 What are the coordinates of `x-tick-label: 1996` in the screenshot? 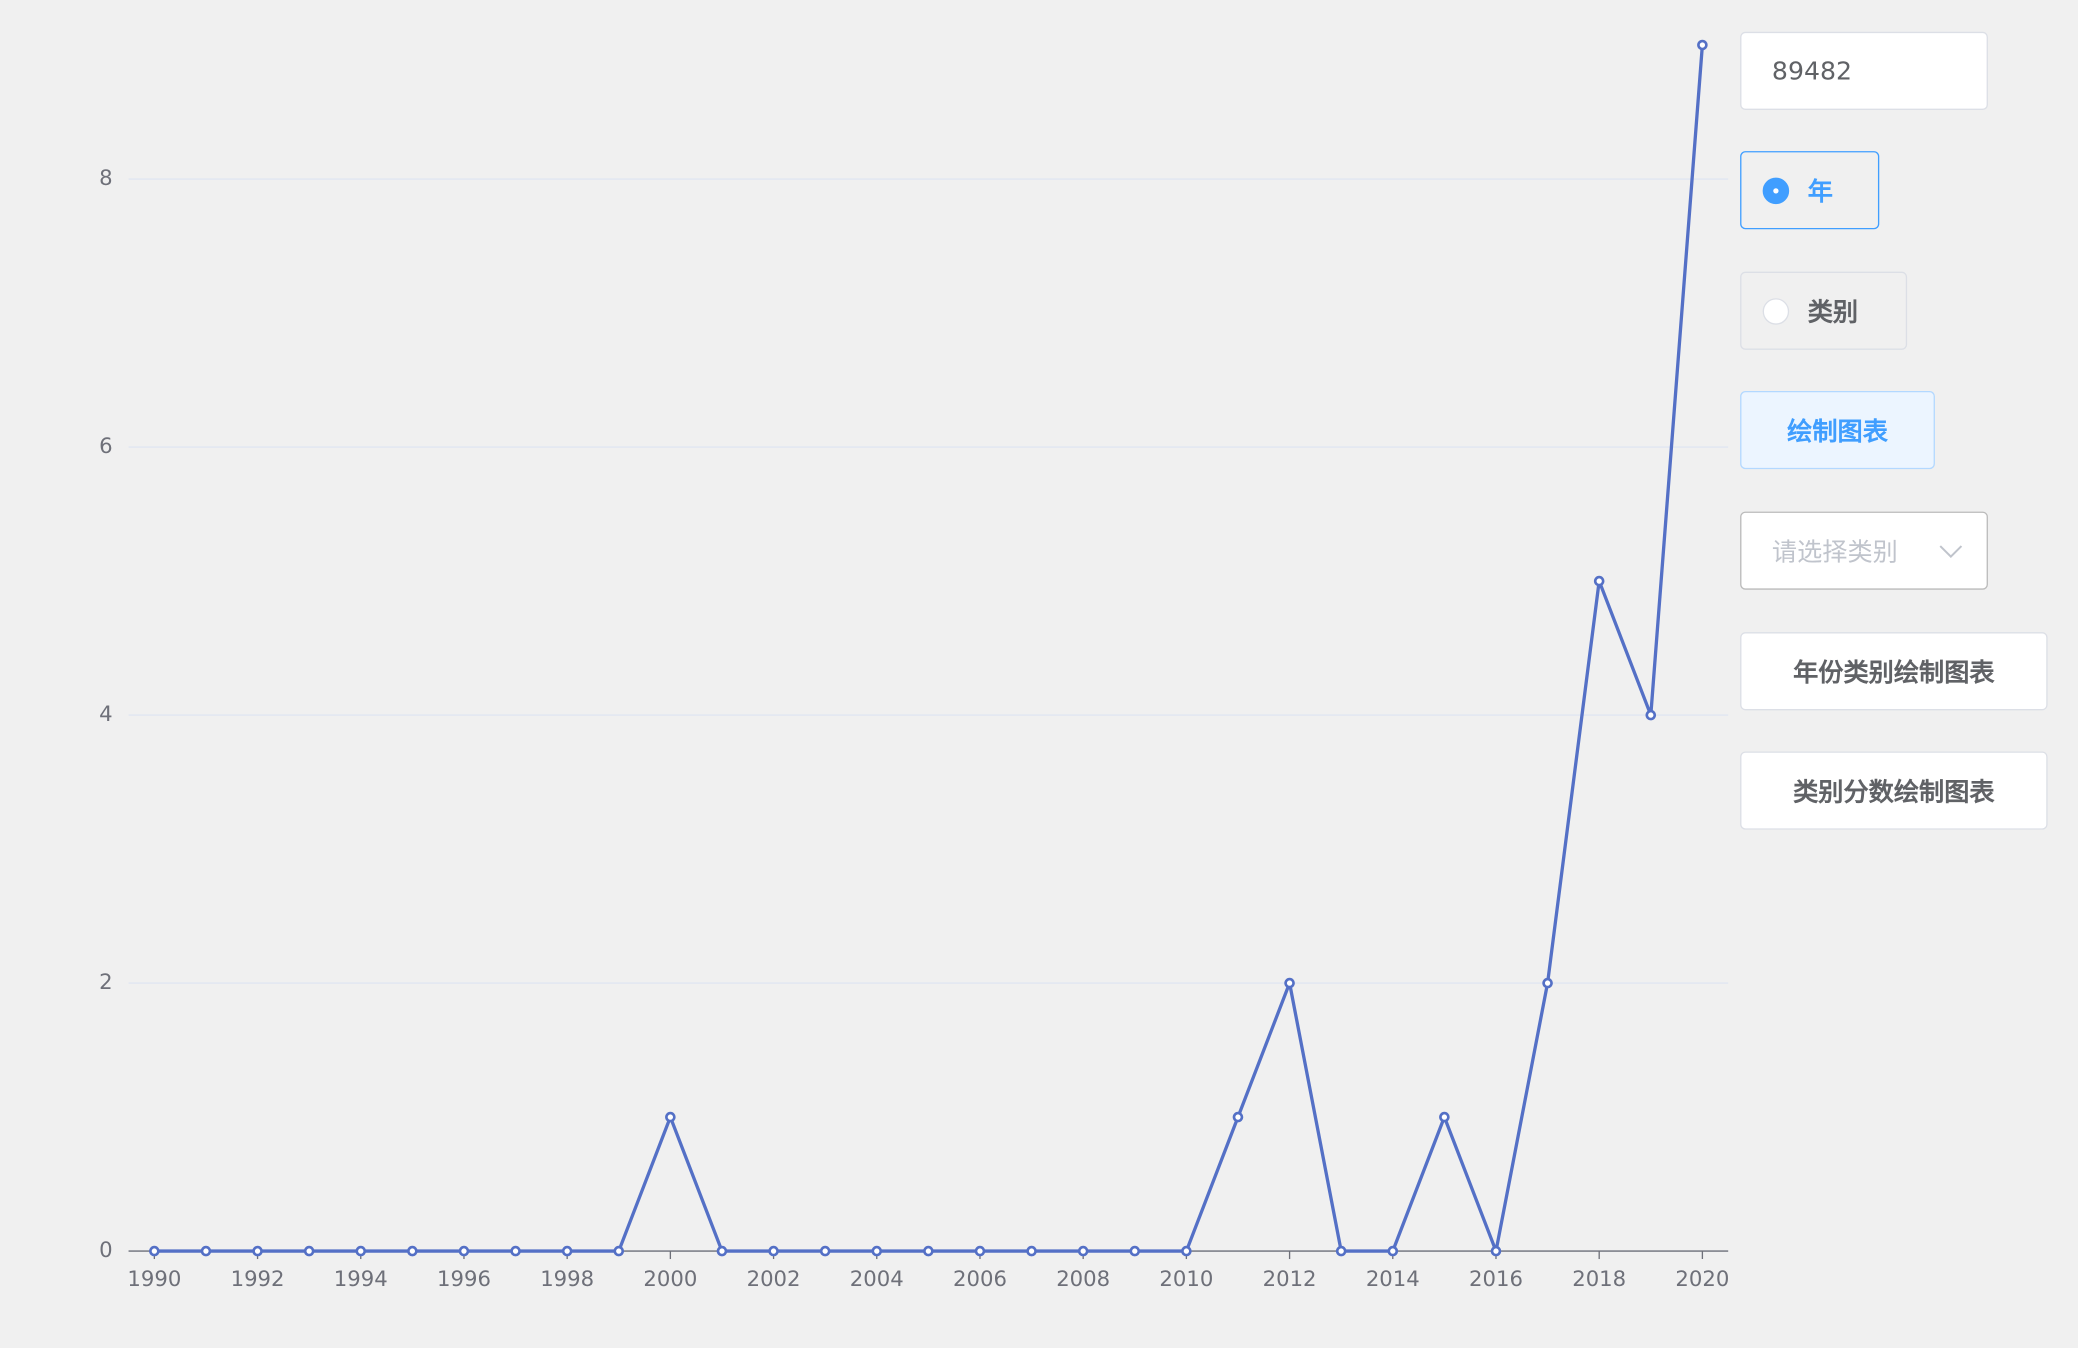 It's located at (464, 1278).